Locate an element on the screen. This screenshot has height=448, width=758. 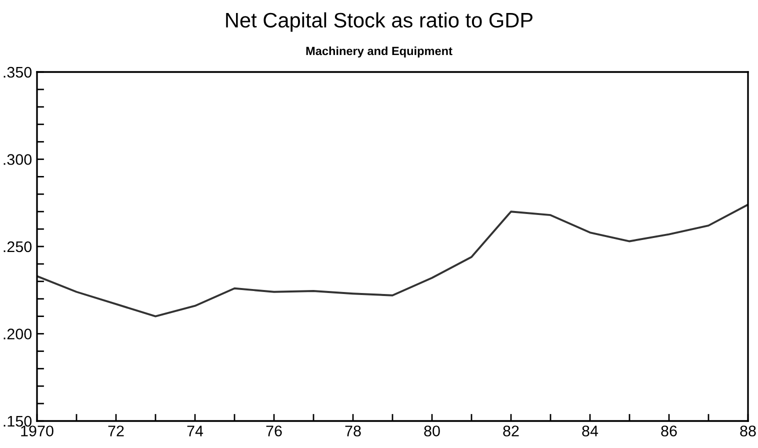
x-tick-label: 1970 is located at coordinates (37, 431).